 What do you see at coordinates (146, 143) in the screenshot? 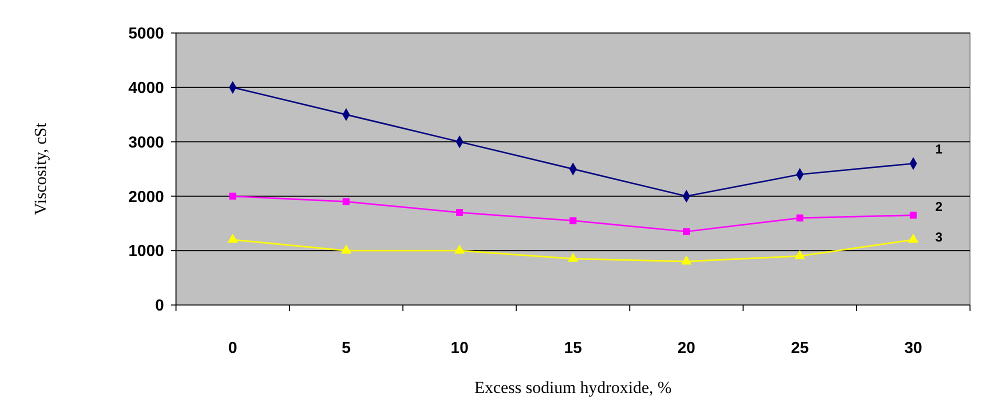
I see `y-tick-label: 3000` at bounding box center [146, 143].